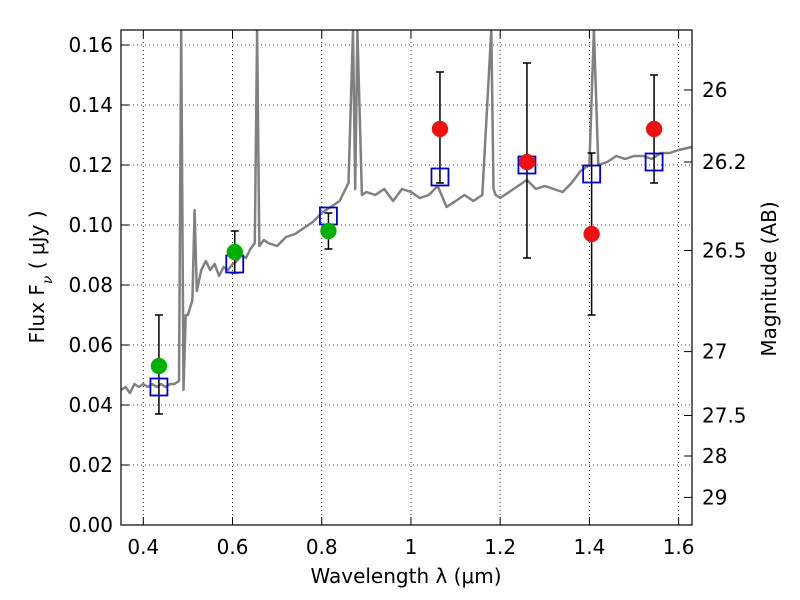  What do you see at coordinates (769, 278) in the screenshot?
I see `y2-axis-title: Magnitude (AB)` at bounding box center [769, 278].